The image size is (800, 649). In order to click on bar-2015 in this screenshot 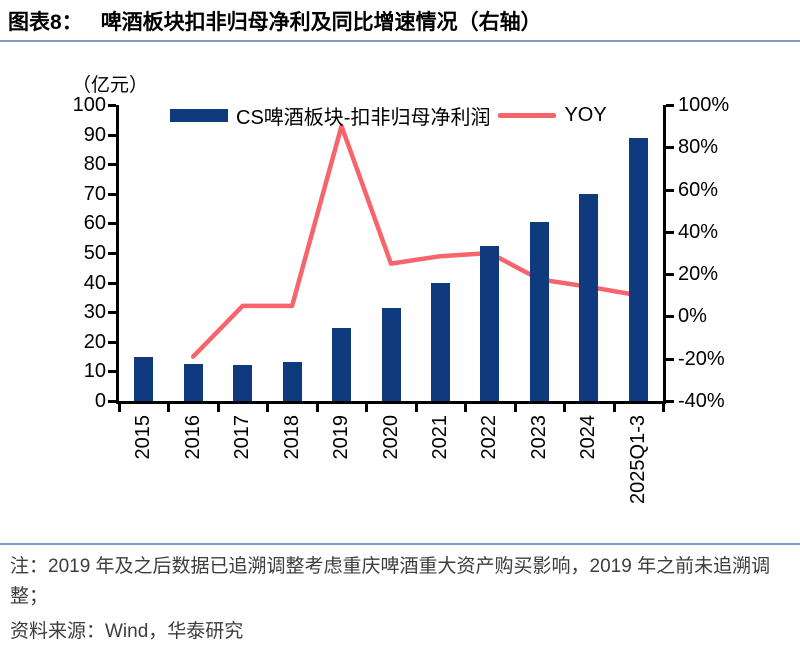, I will do `click(144, 379)`.